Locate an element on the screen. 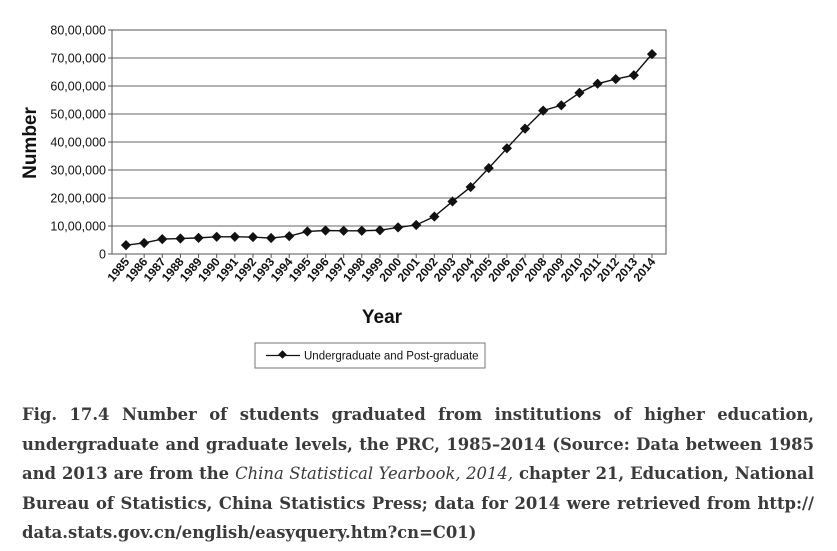 The height and width of the screenshot is (551, 837). y-tick-label: 50,00,000 is located at coordinates (78, 115).